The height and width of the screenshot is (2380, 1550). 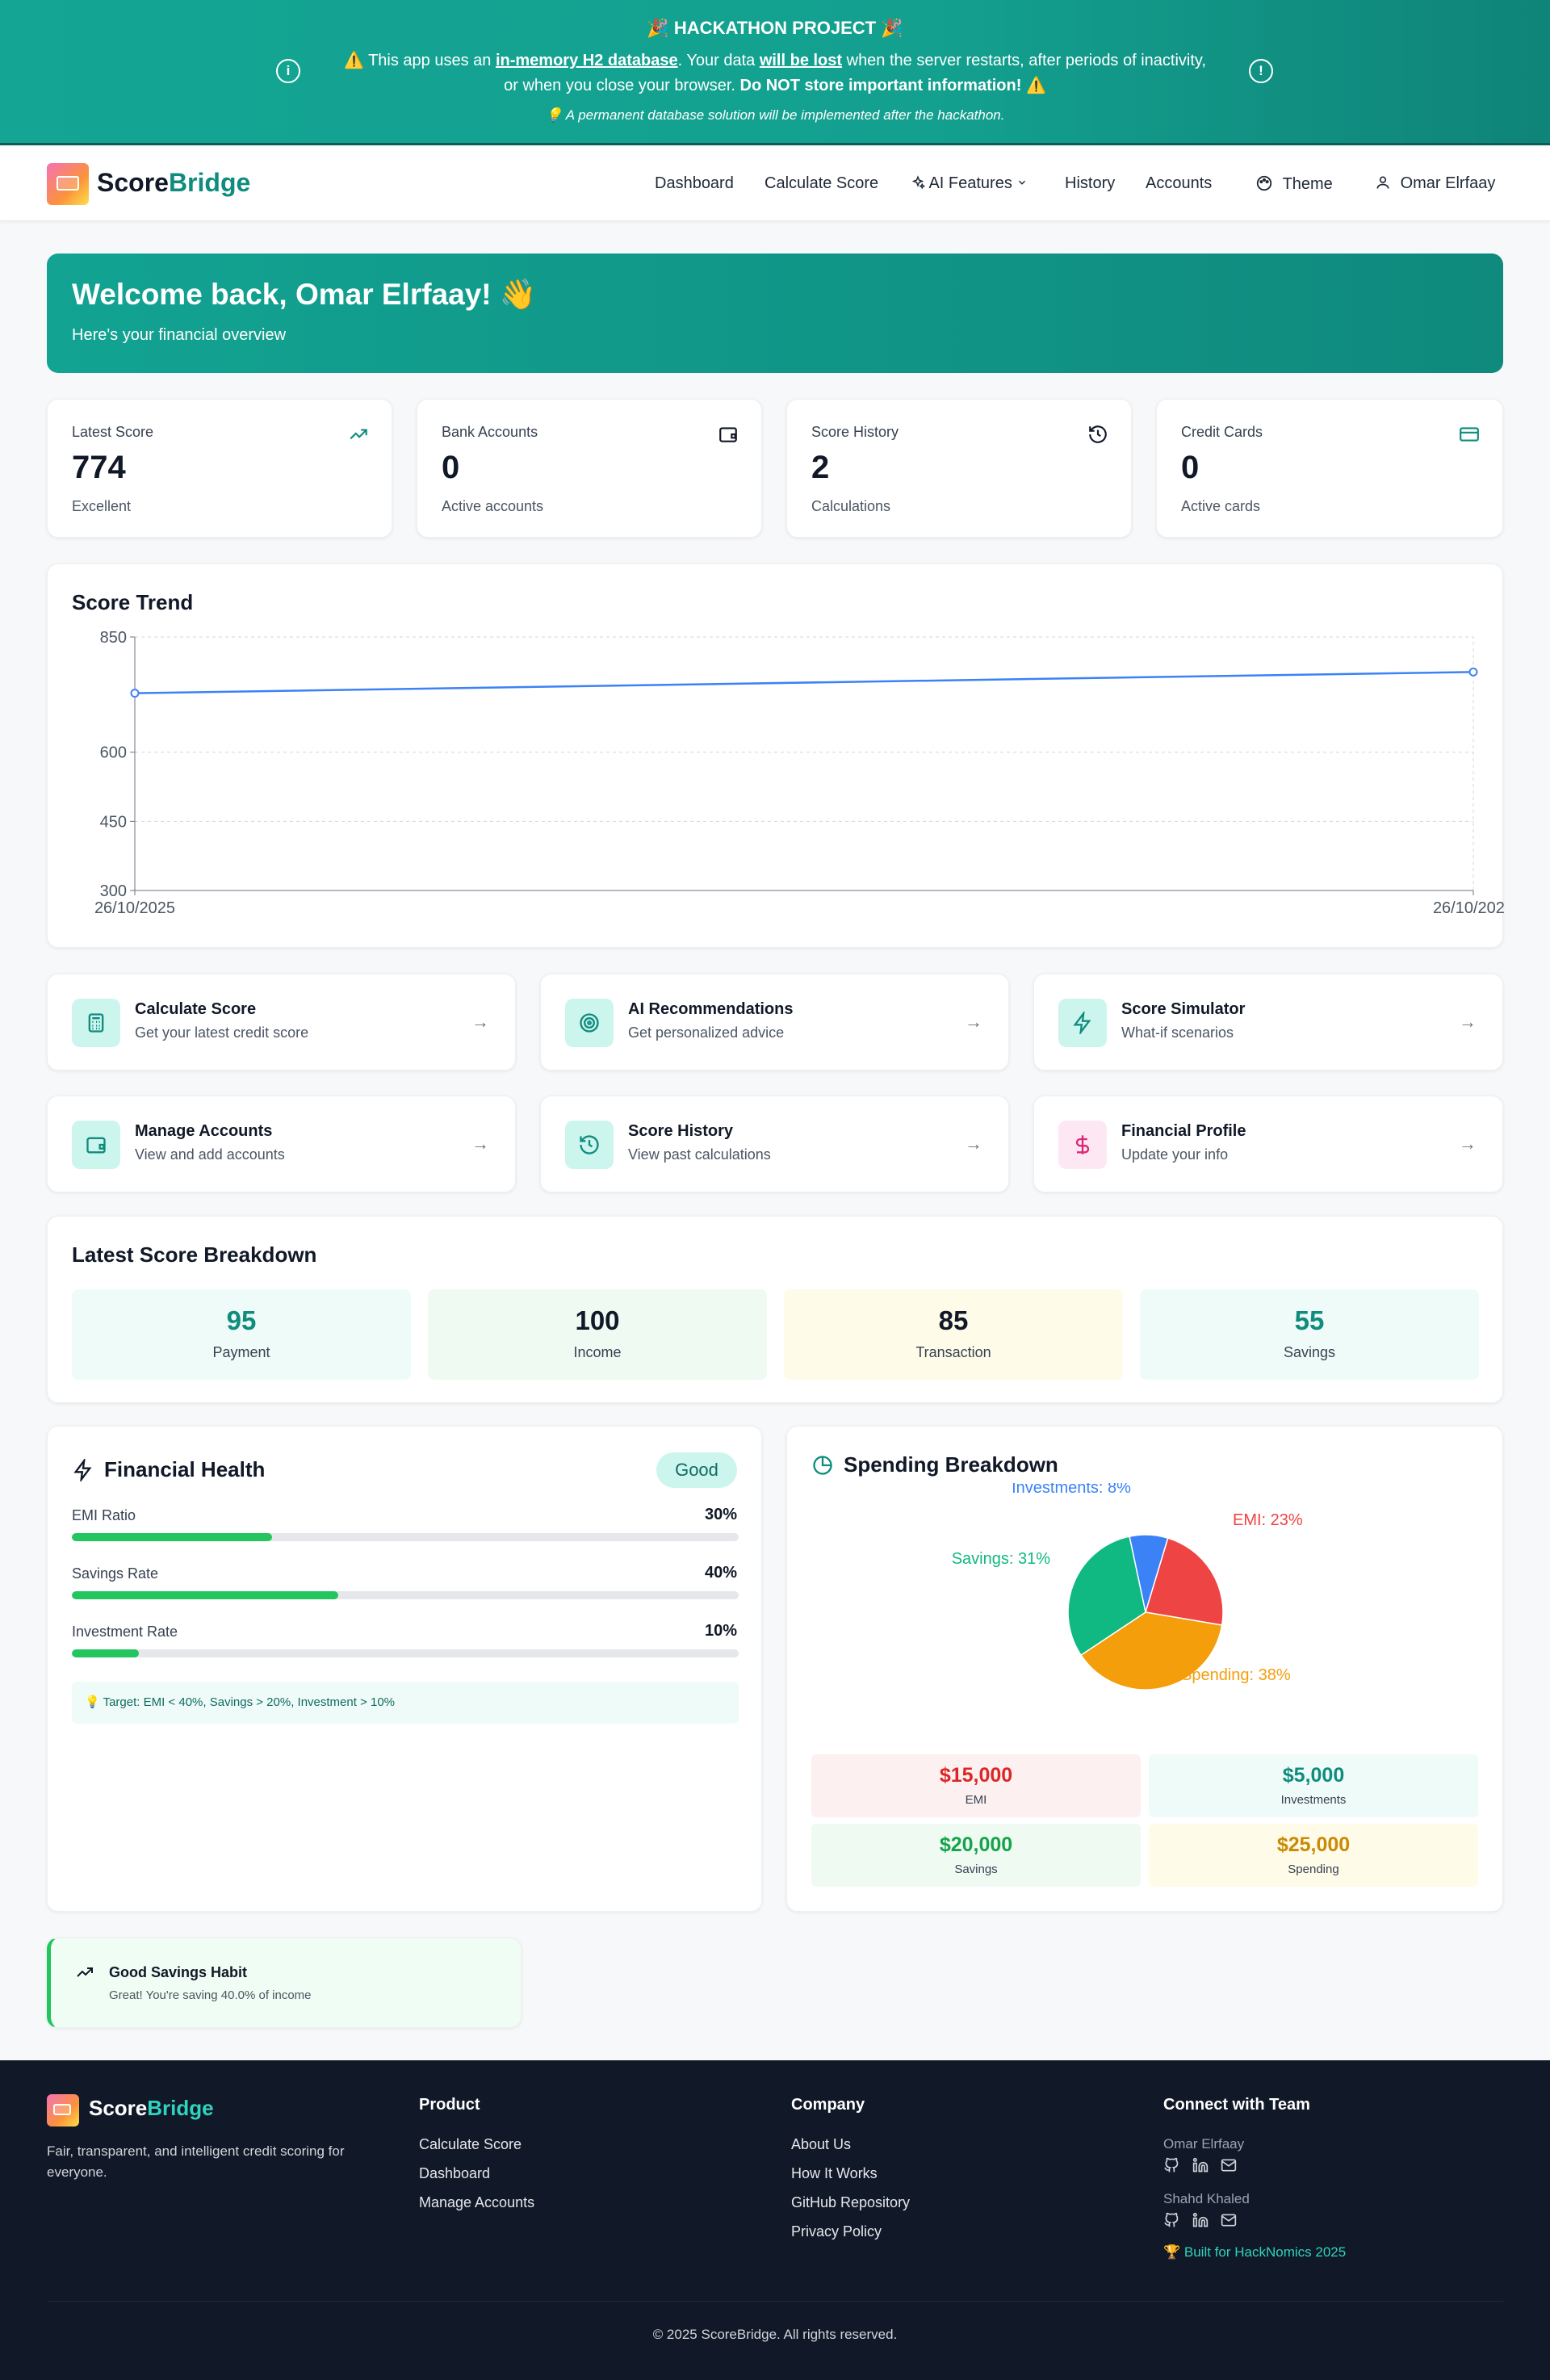 I want to click on score-trend-title: Score Trend, so click(x=133, y=602).